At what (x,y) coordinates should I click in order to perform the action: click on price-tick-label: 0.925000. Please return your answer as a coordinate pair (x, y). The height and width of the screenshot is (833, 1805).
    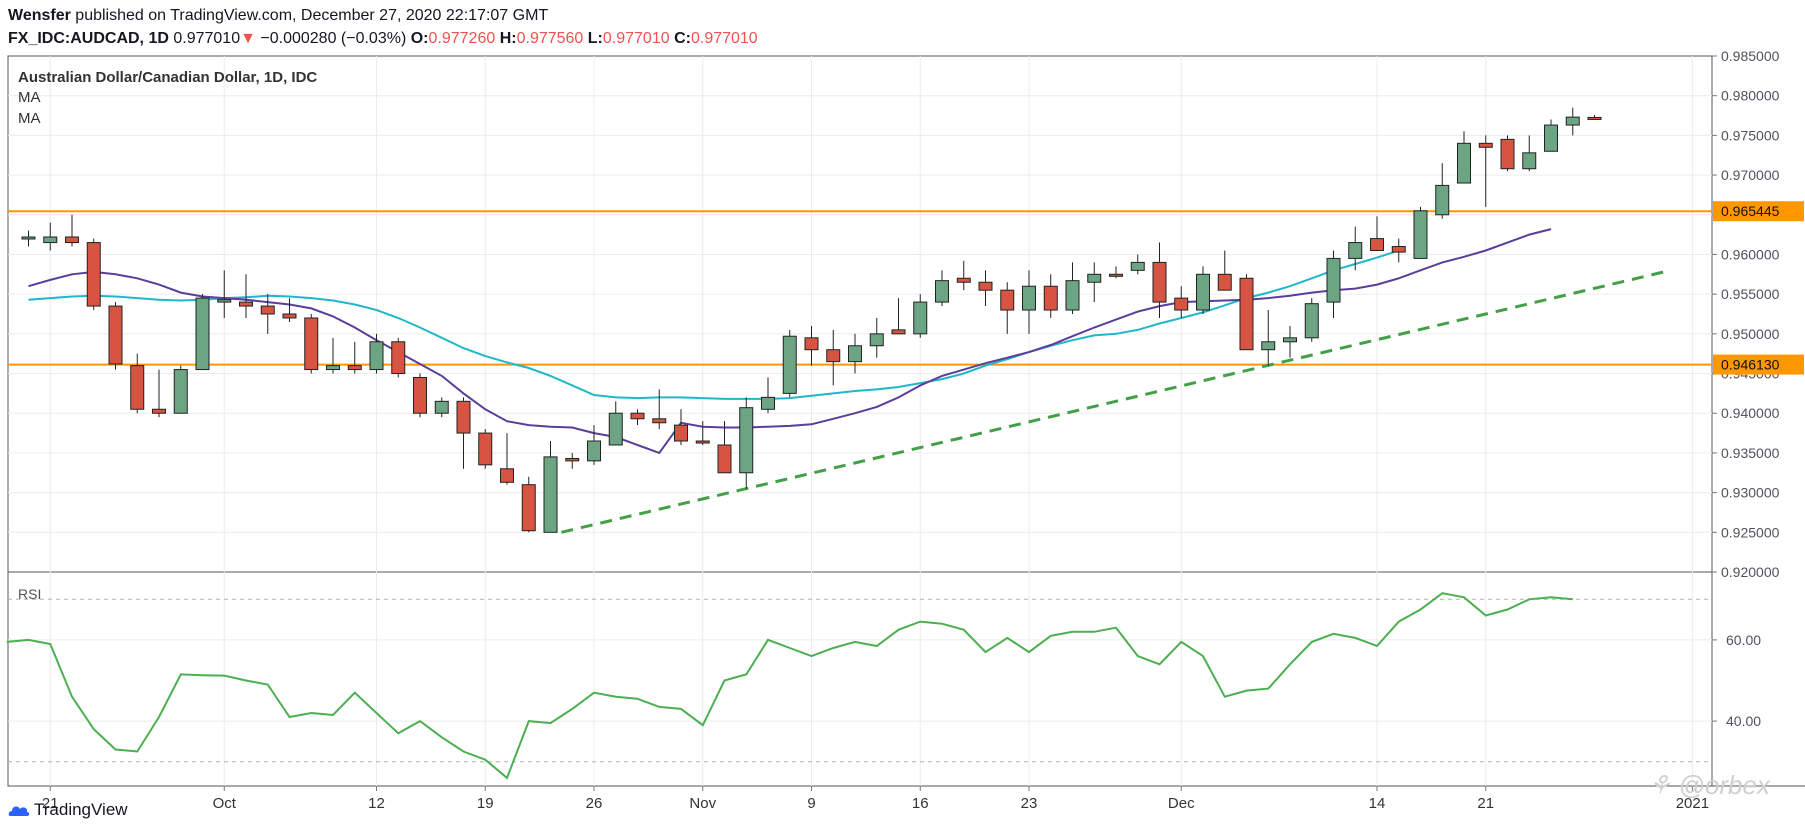
    Looking at the image, I should click on (1750, 532).